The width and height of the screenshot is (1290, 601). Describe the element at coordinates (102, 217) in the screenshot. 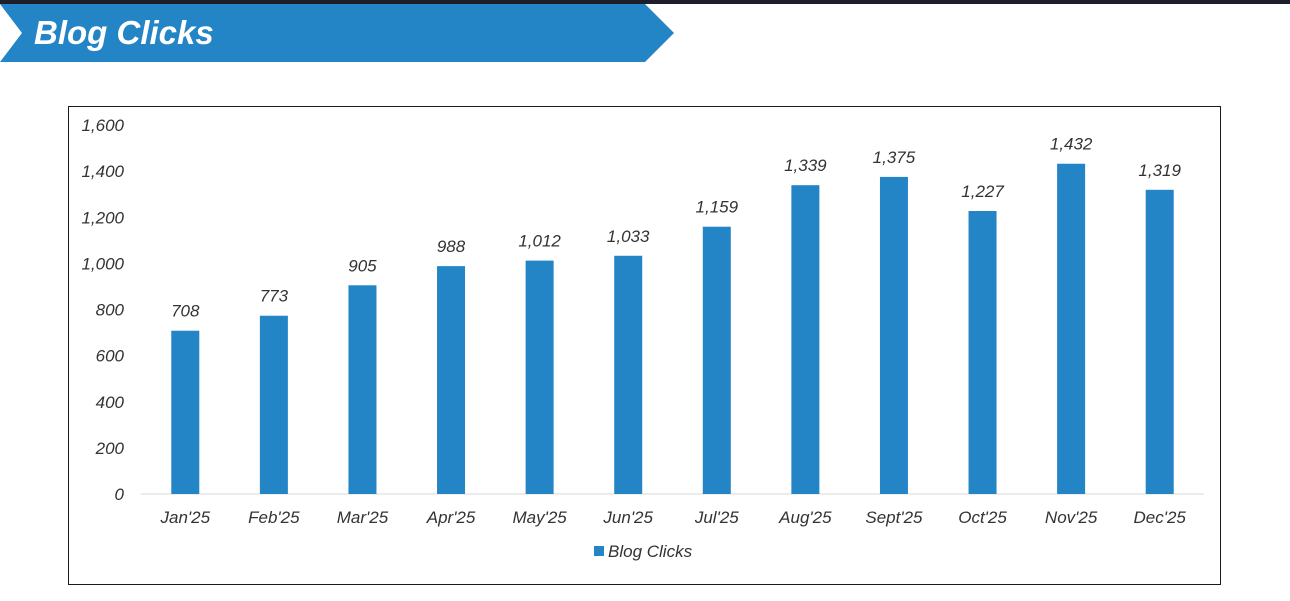

I see `y-tick-label: 1,200` at that location.